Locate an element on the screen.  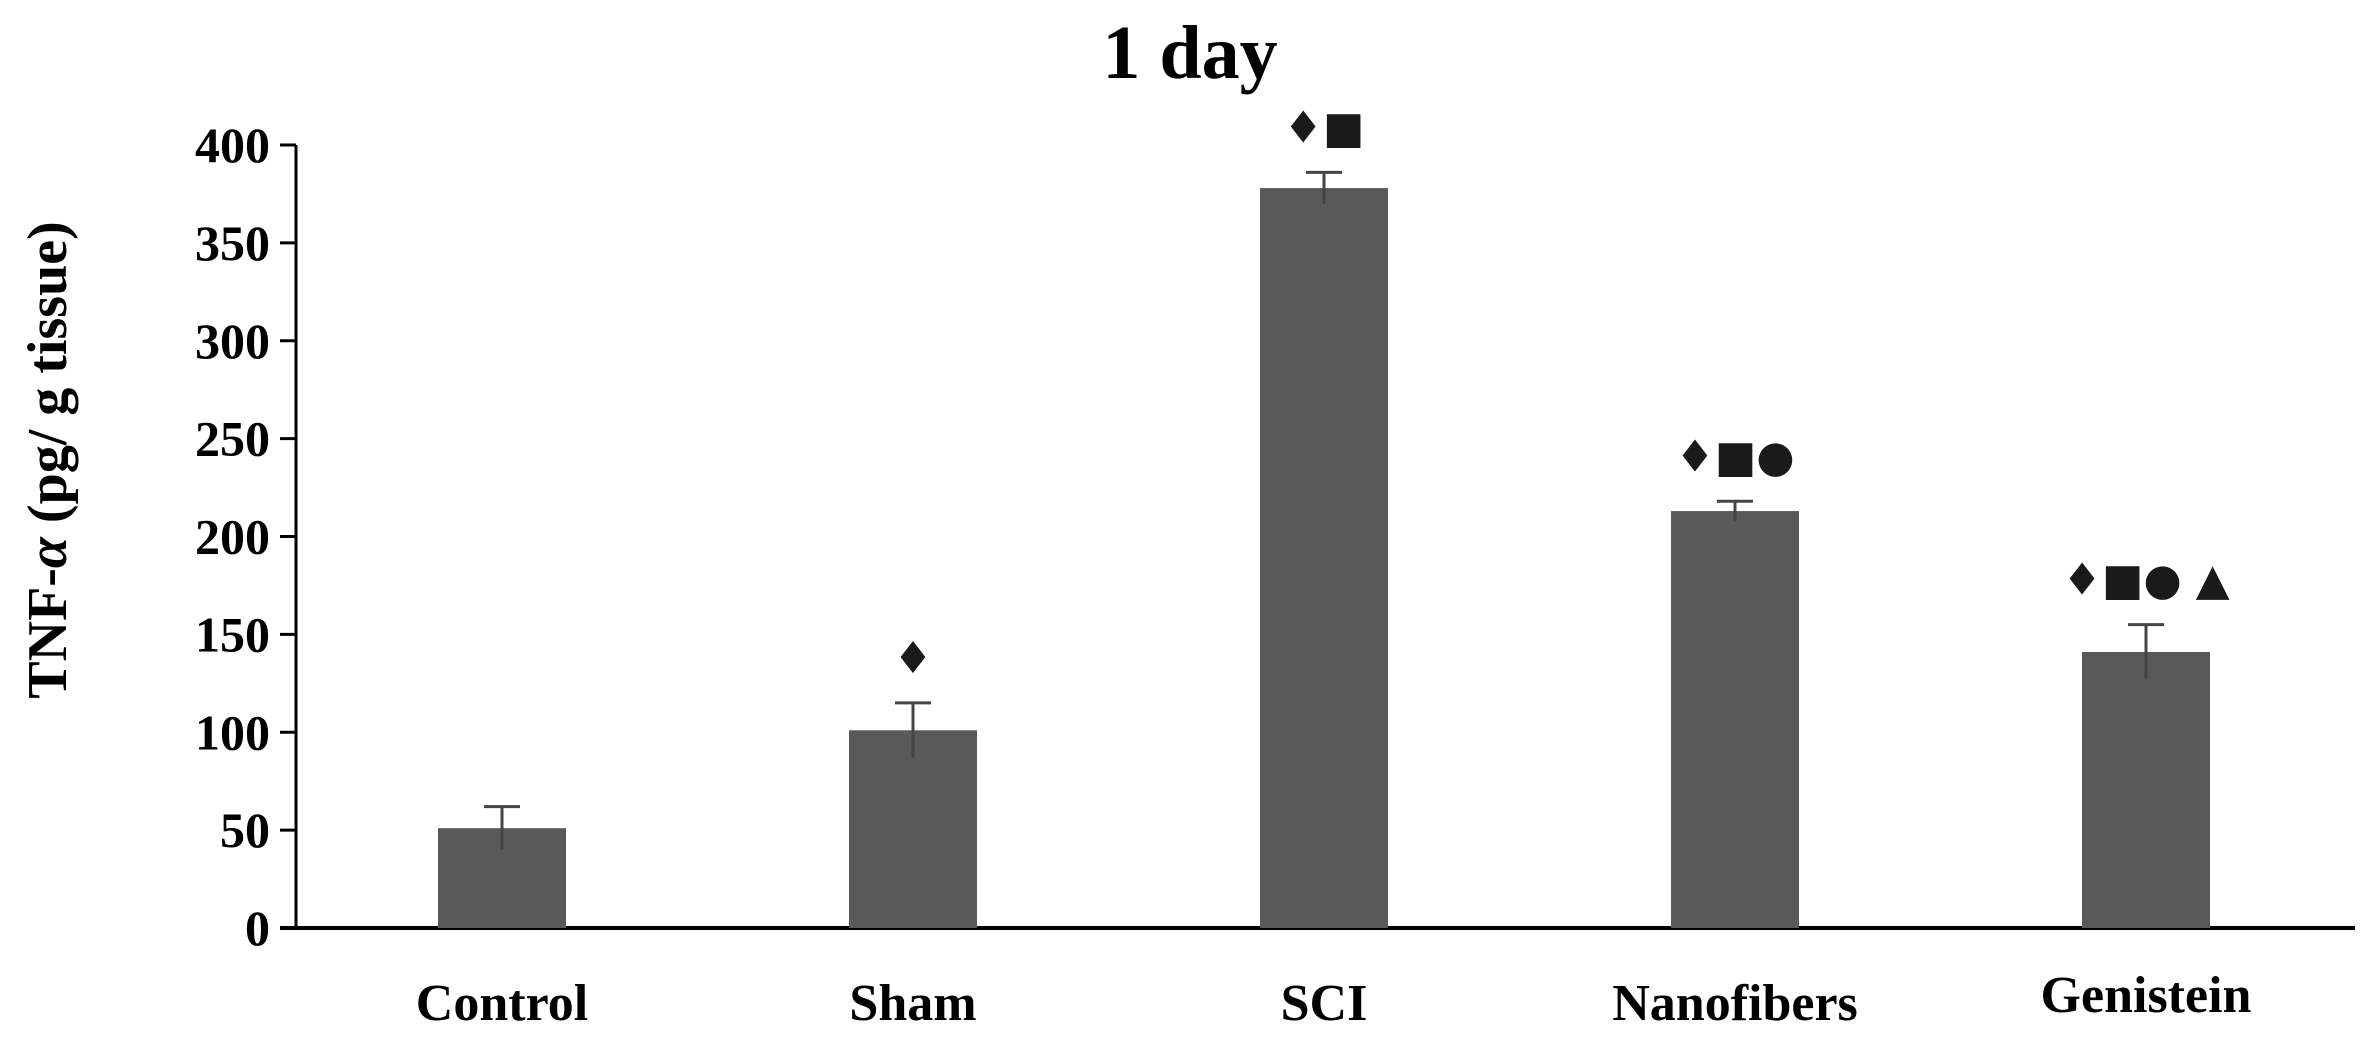
x-tick-label: SCI is located at coordinates (1324, 1003).